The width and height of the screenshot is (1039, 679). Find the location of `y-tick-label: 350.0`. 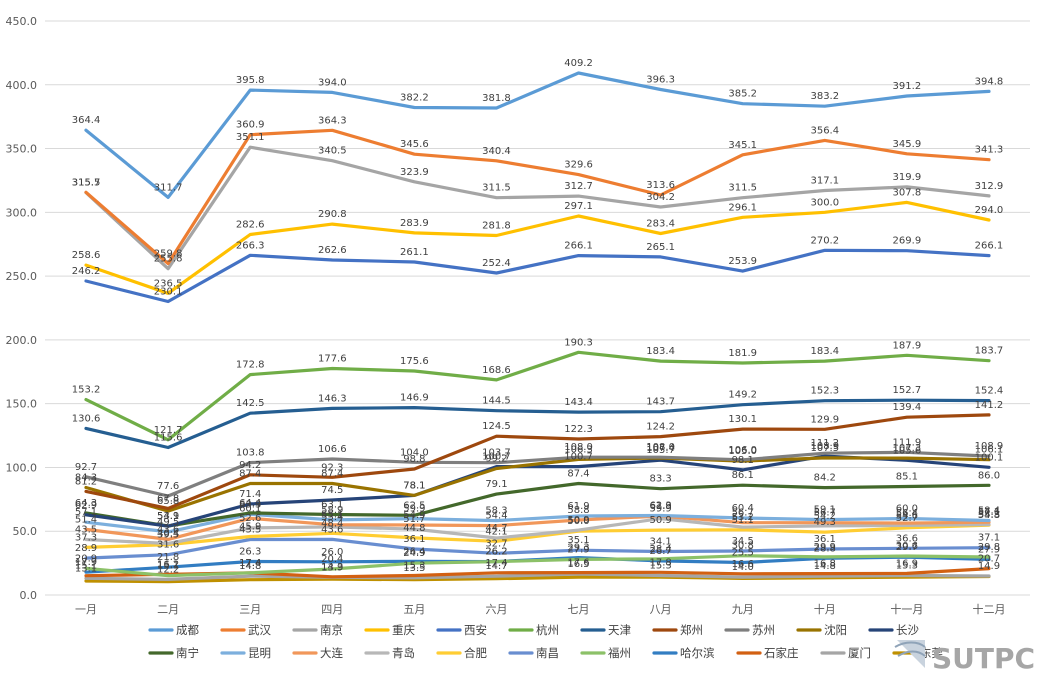

y-tick-label: 350.0 is located at coordinates (22, 149).